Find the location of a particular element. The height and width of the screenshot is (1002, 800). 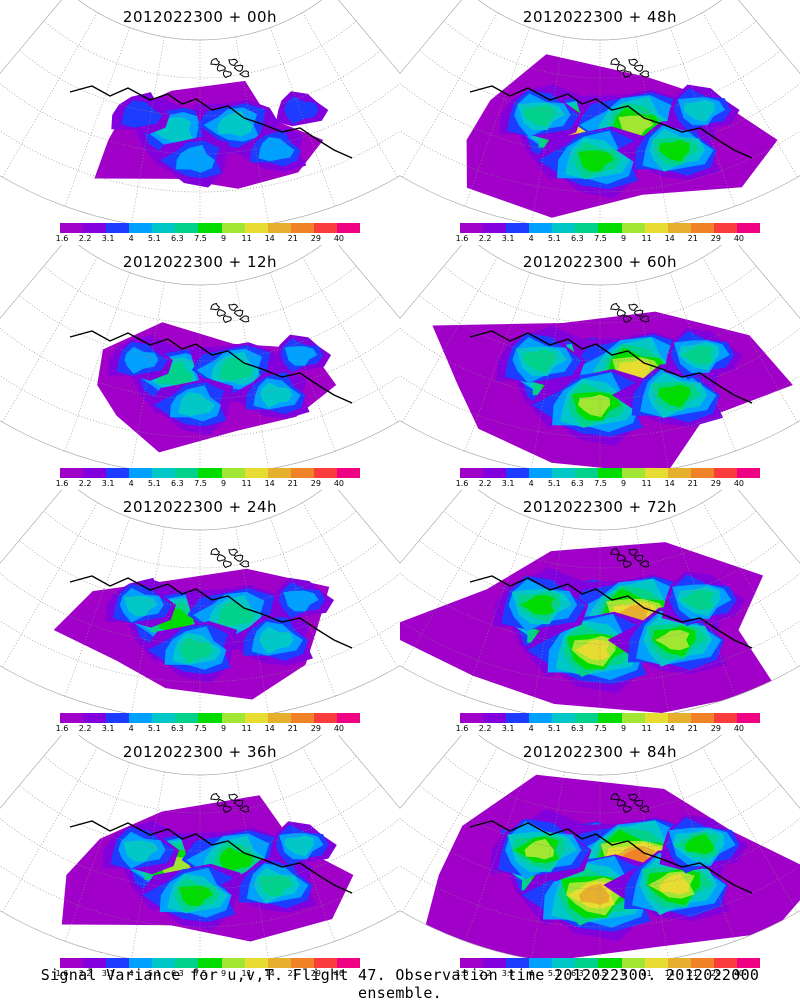

panel-title: 2012022300 + 72h is located at coordinates (600, 507).